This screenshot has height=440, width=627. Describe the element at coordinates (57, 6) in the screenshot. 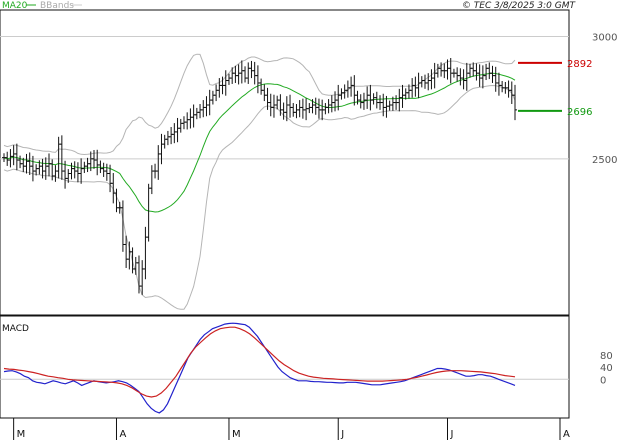

I see `legend-bbands: BBands` at that location.